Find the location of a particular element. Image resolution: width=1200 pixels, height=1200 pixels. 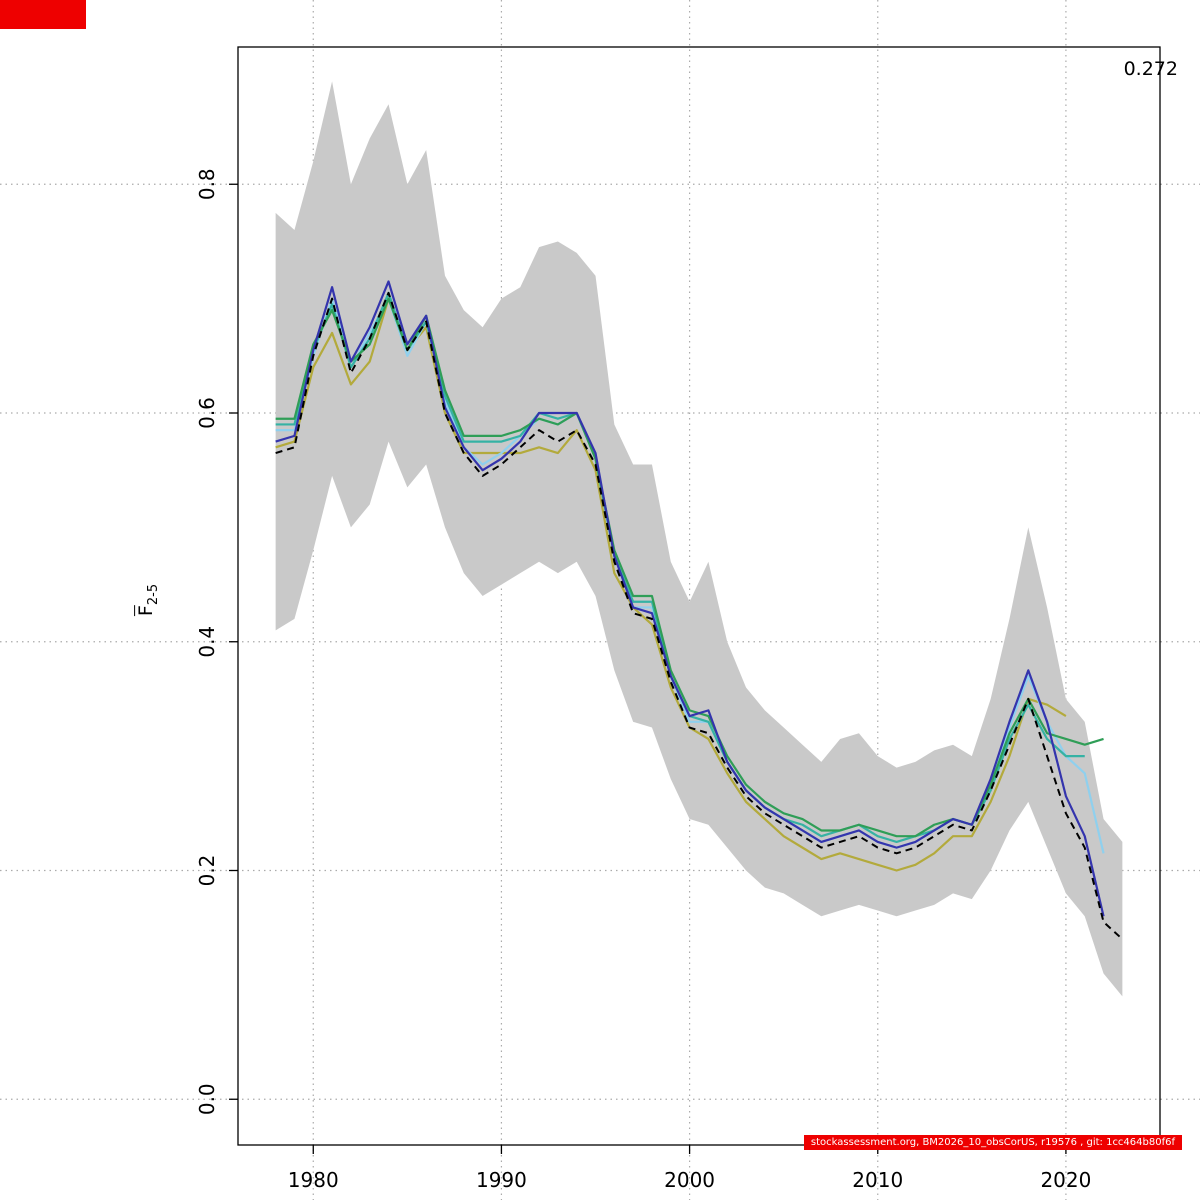

x-tick-label: 2000 is located at coordinates (689, 1180).